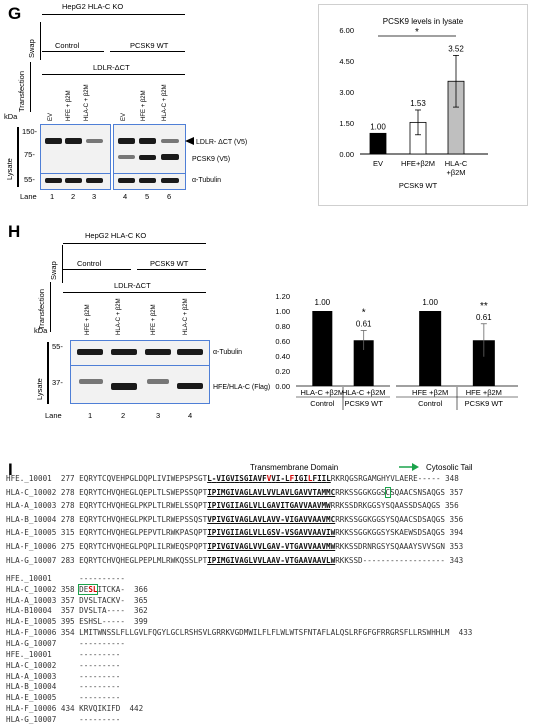  Describe the element at coordinates (147, 196) in the screenshot. I see `lane-number-5: 5` at that location.